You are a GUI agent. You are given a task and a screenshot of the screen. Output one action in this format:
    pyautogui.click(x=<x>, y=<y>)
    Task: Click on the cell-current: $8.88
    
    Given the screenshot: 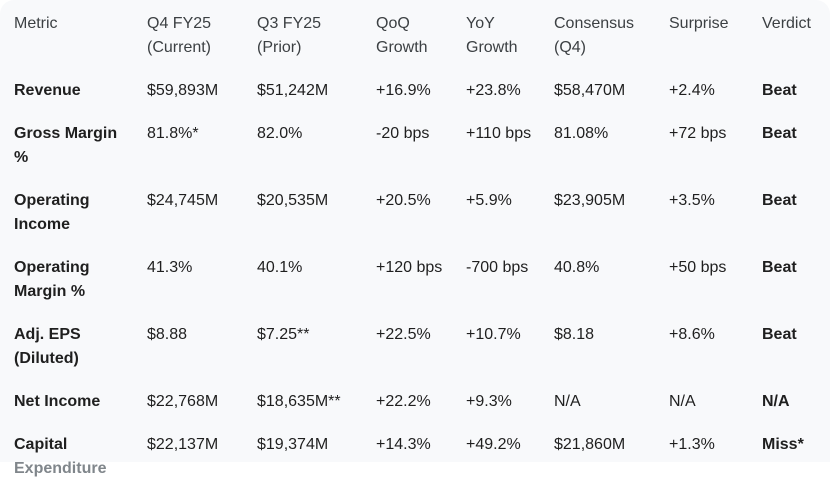 What is the action you would take?
    pyautogui.click(x=167, y=334)
    